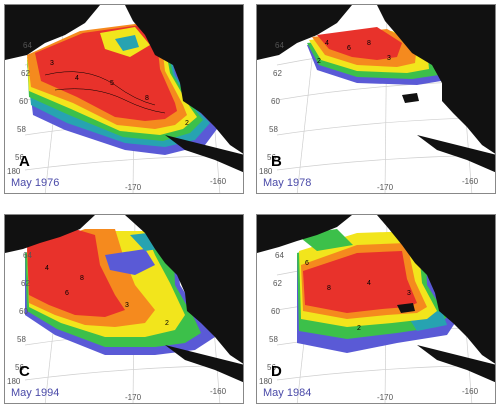 This screenshot has width=500, height=411. What do you see at coordinates (107, 296) in the screenshot?
I see `contour-labels-c: 4 6 8 3 2` at bounding box center [107, 296].